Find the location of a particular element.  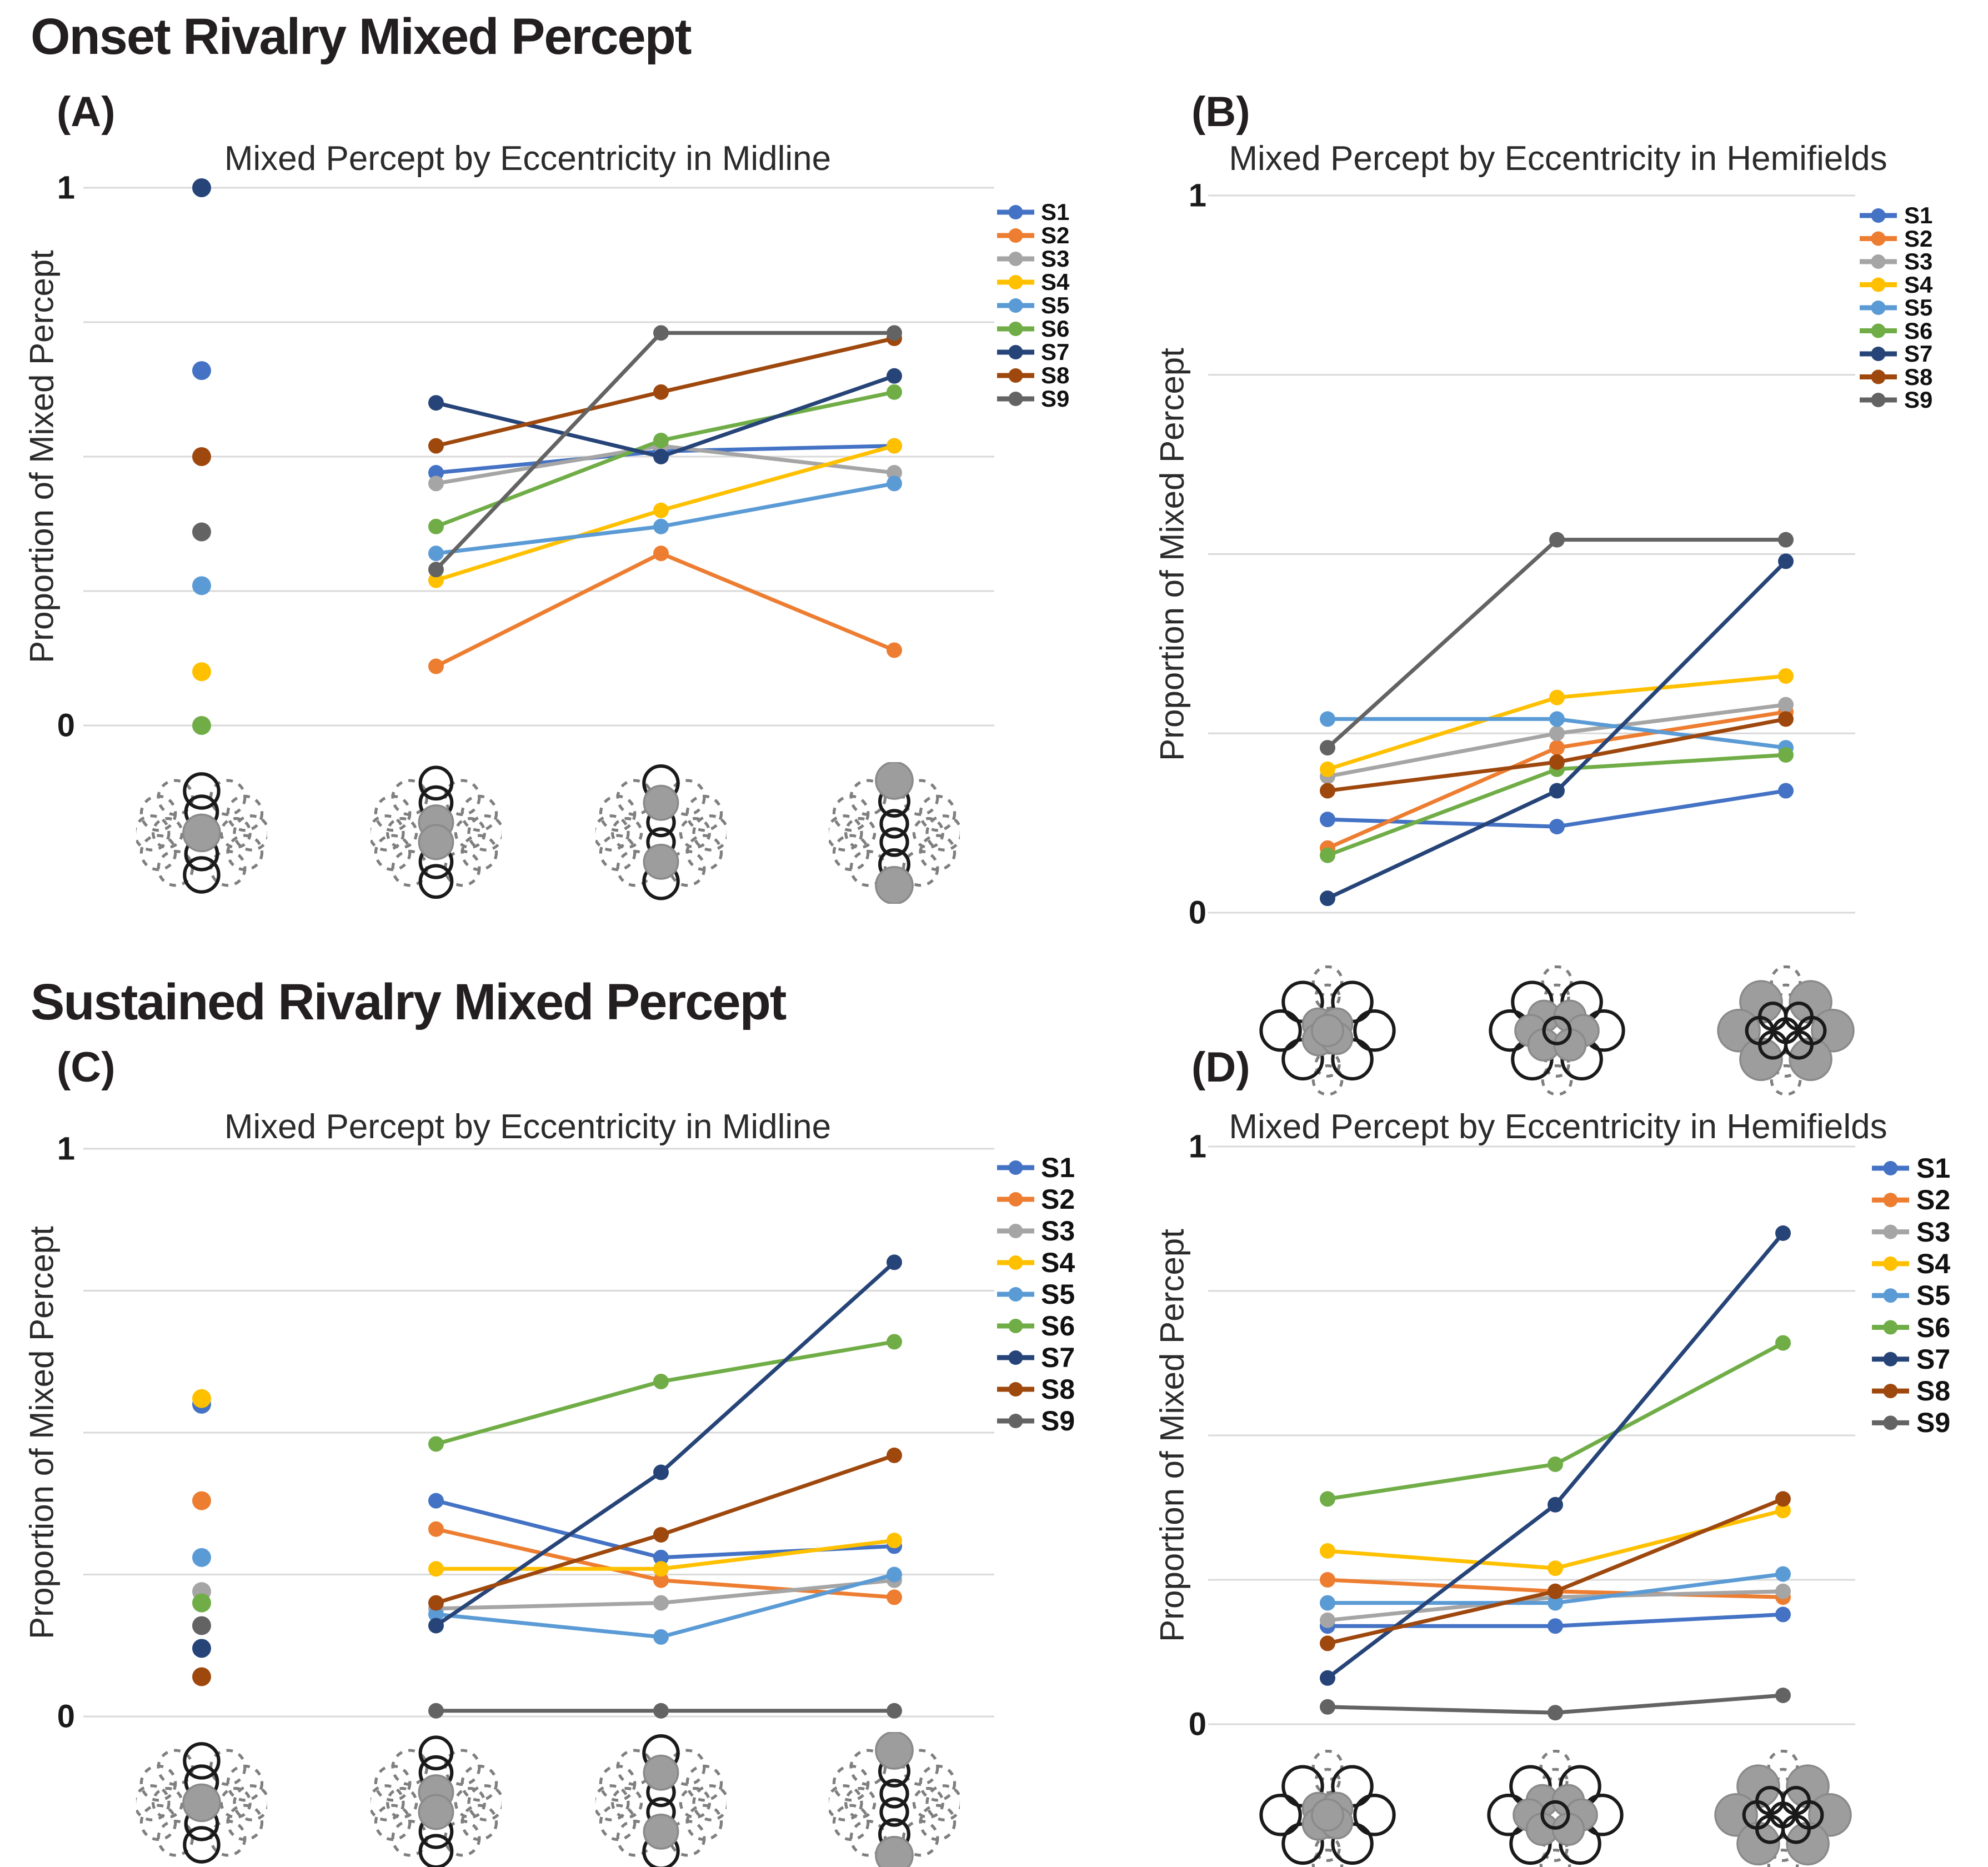

legend-label-s8: S8 is located at coordinates (1918, 376).